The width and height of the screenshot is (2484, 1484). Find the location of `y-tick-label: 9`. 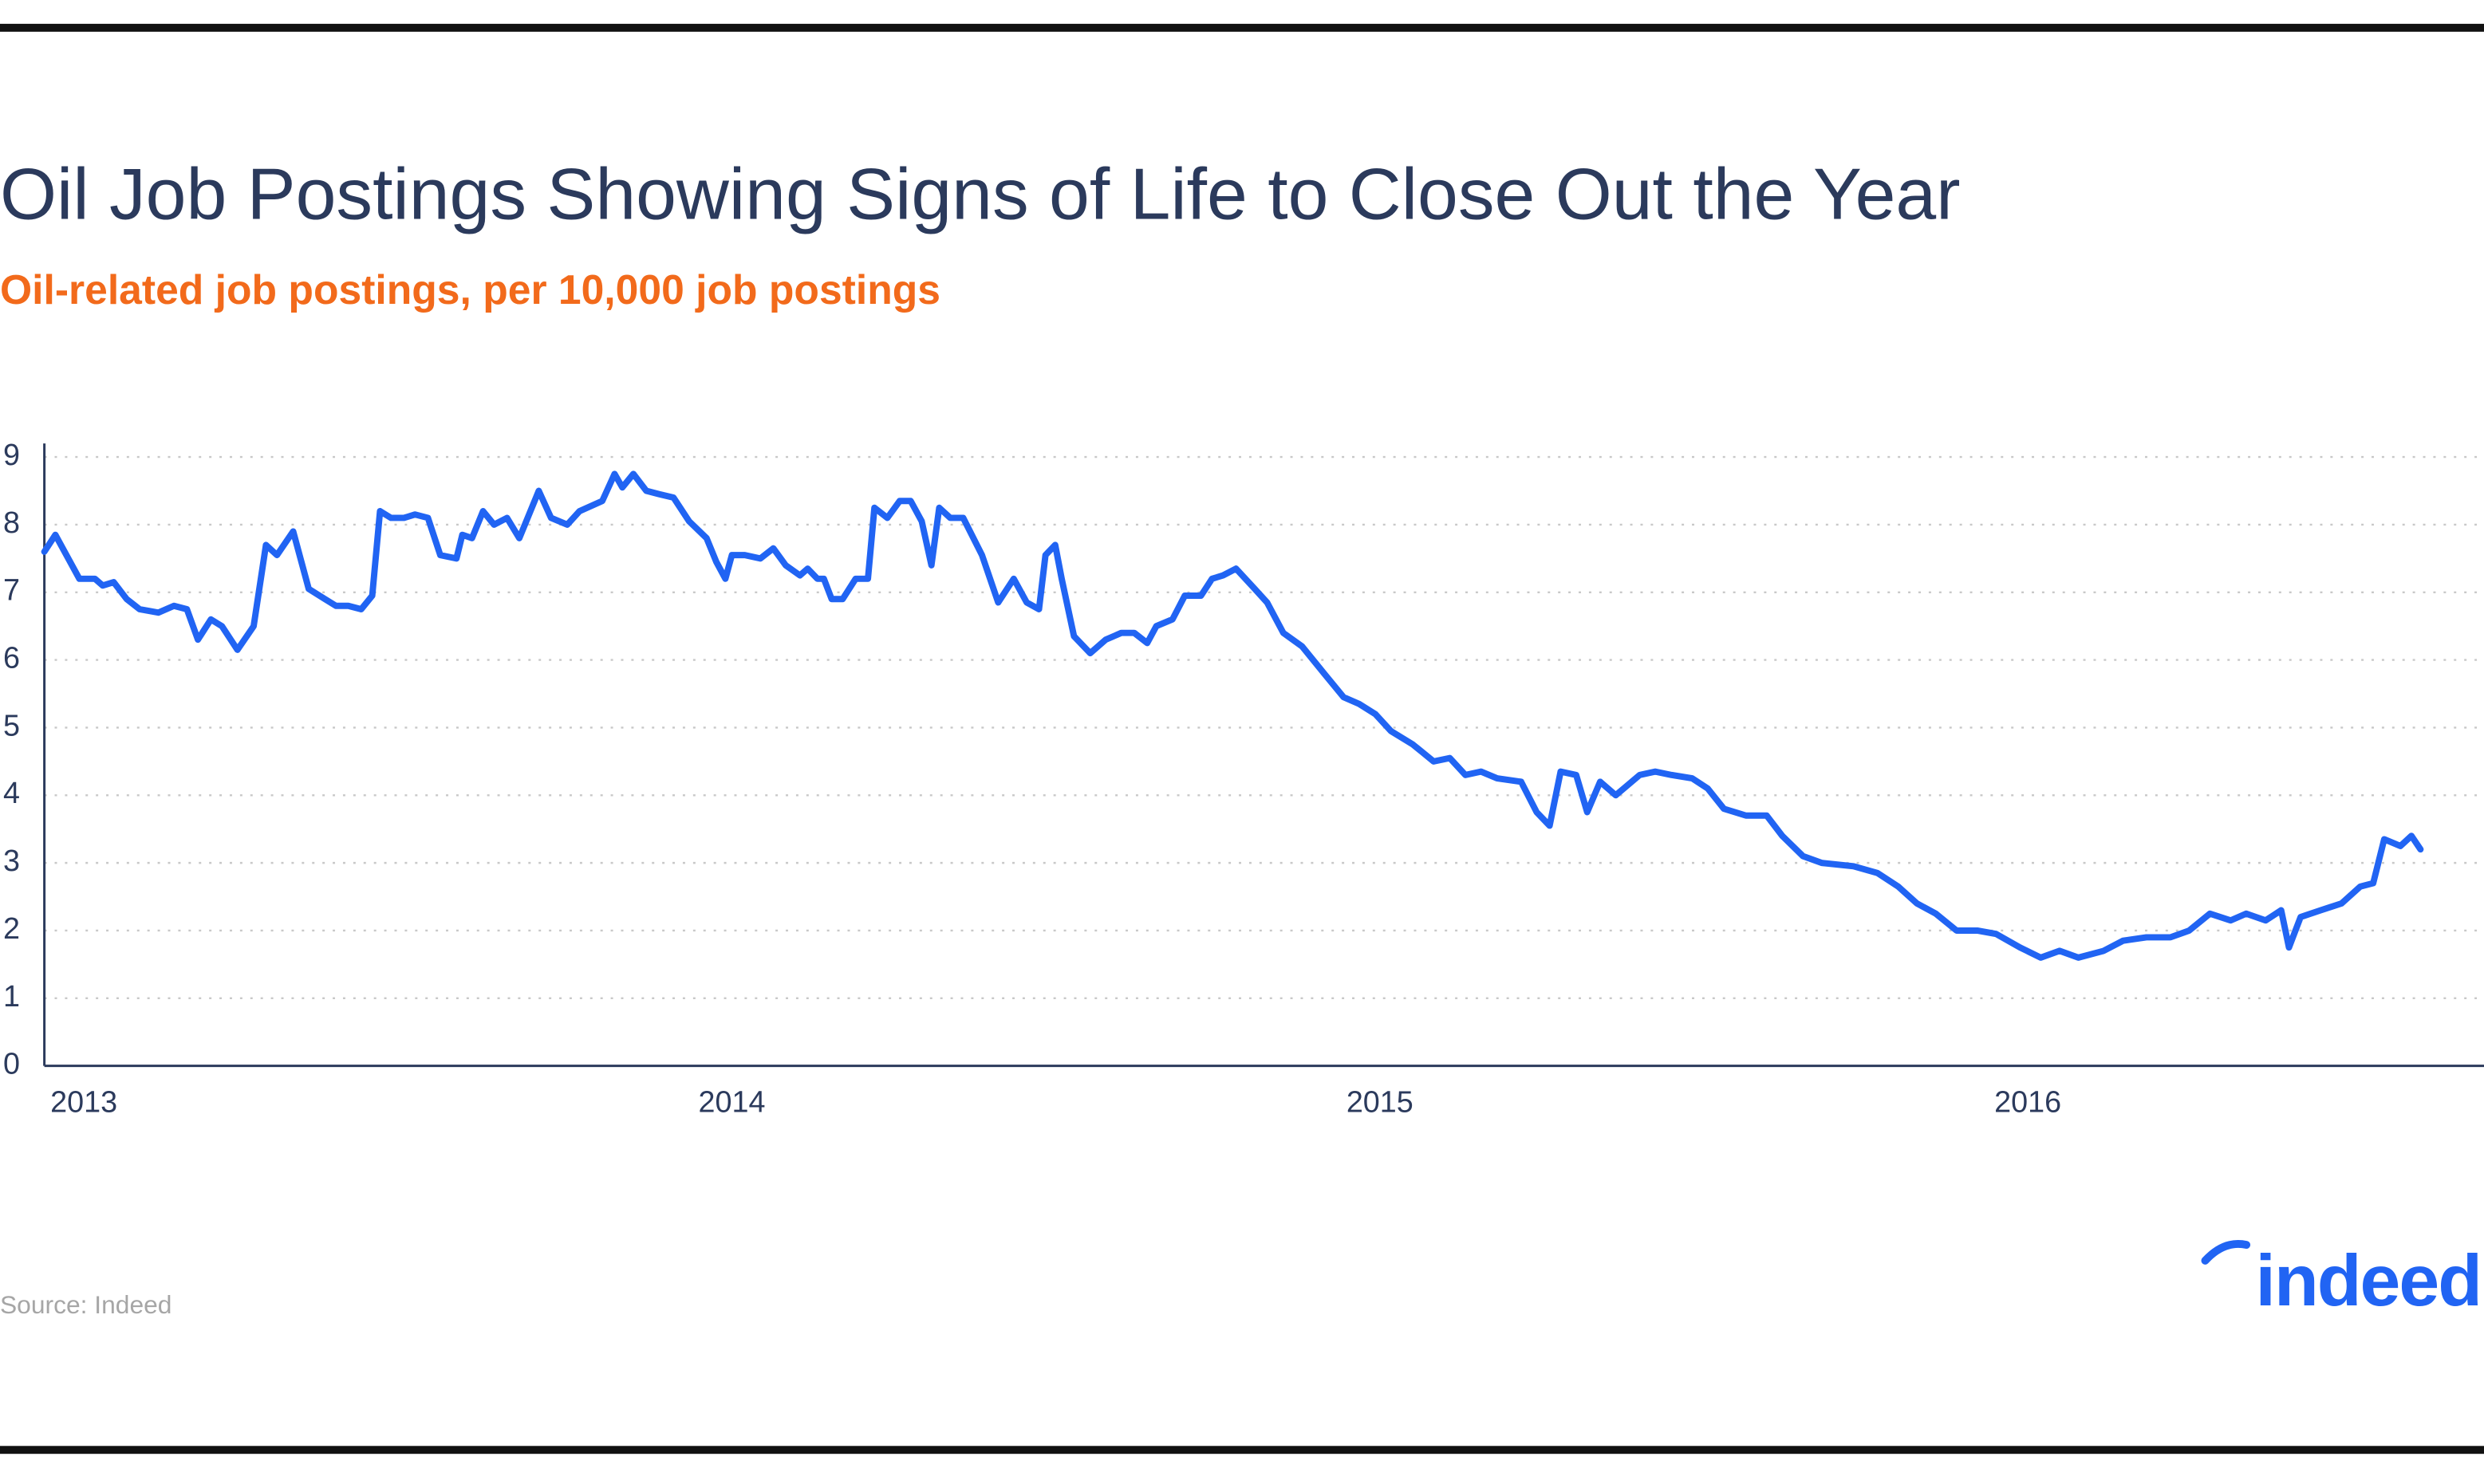

y-tick-label: 9 is located at coordinates (11, 455).